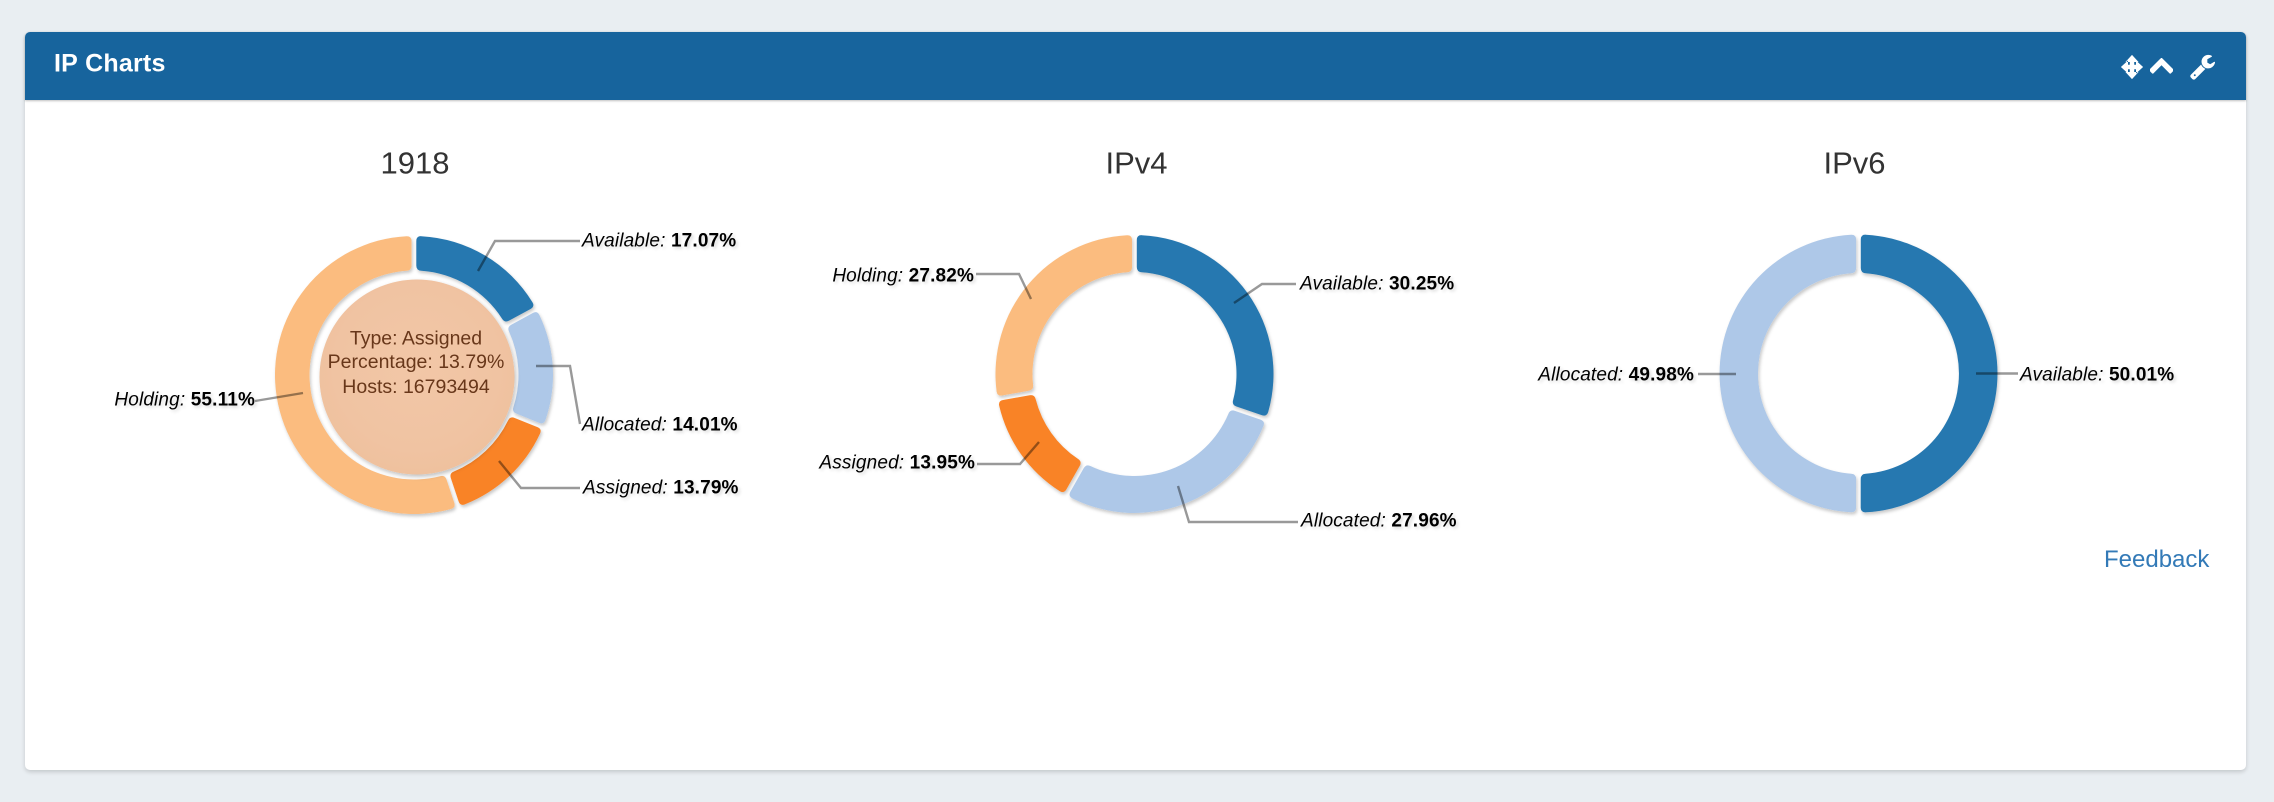 This screenshot has width=2274, height=802. Describe the element at coordinates (903, 275) in the screenshot. I see `svg-text: Holding: 27.82%` at that location.